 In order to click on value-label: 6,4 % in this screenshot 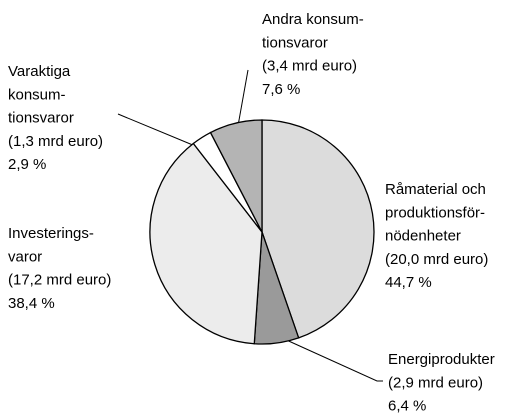, I will do `click(407, 406)`.